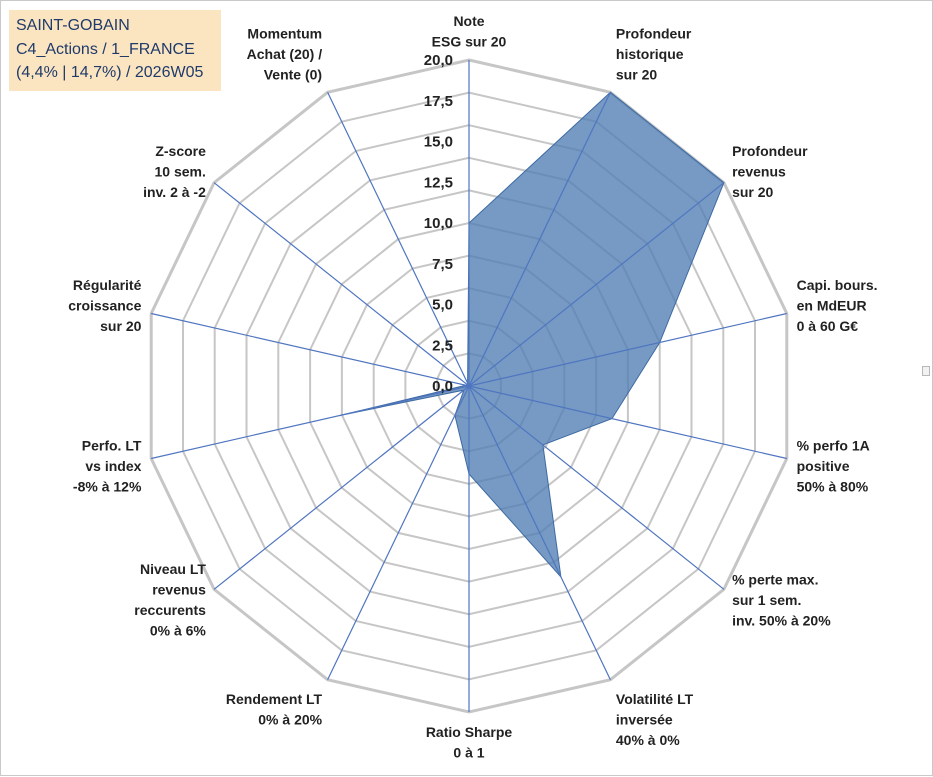 The height and width of the screenshot is (777, 933). Describe the element at coordinates (781, 600) in the screenshot. I see `axis-label: % perte max.sur 1 sem.inv. 50% à 20%` at that location.